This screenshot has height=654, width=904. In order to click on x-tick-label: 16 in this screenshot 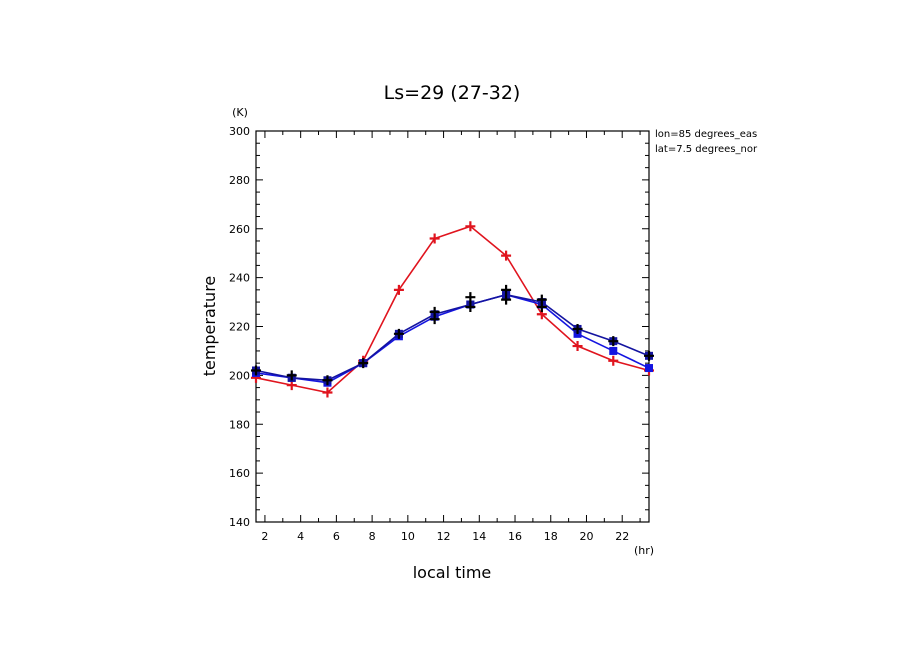, I will do `click(515, 536)`.